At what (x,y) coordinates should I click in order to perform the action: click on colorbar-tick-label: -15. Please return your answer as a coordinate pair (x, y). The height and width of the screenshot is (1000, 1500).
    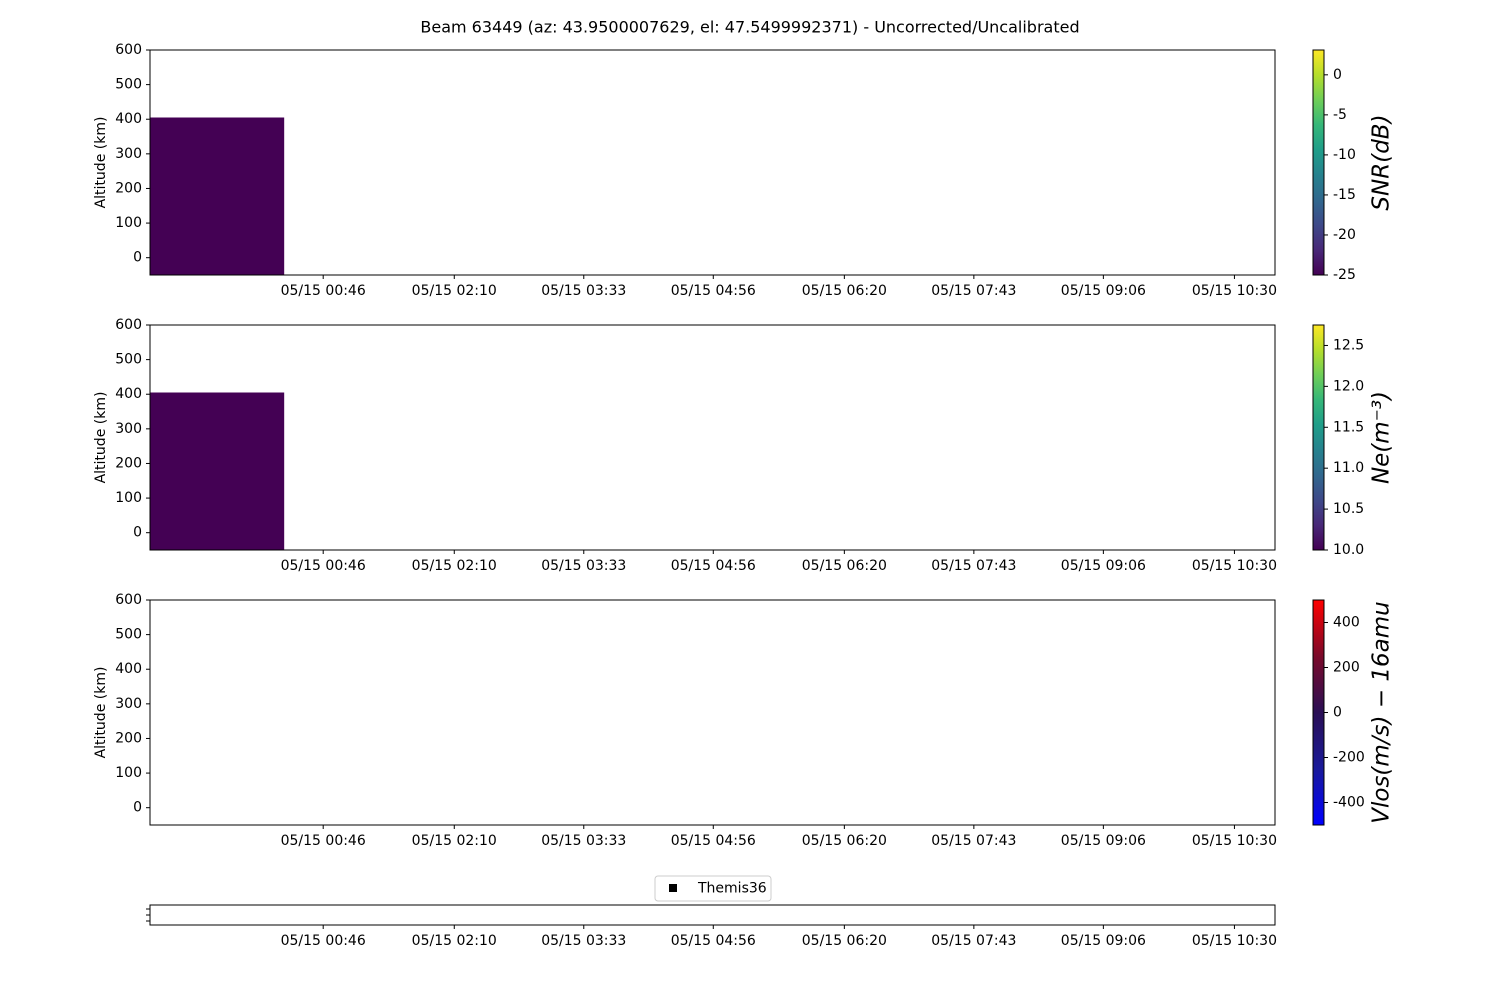
    Looking at the image, I should click on (1344, 195).